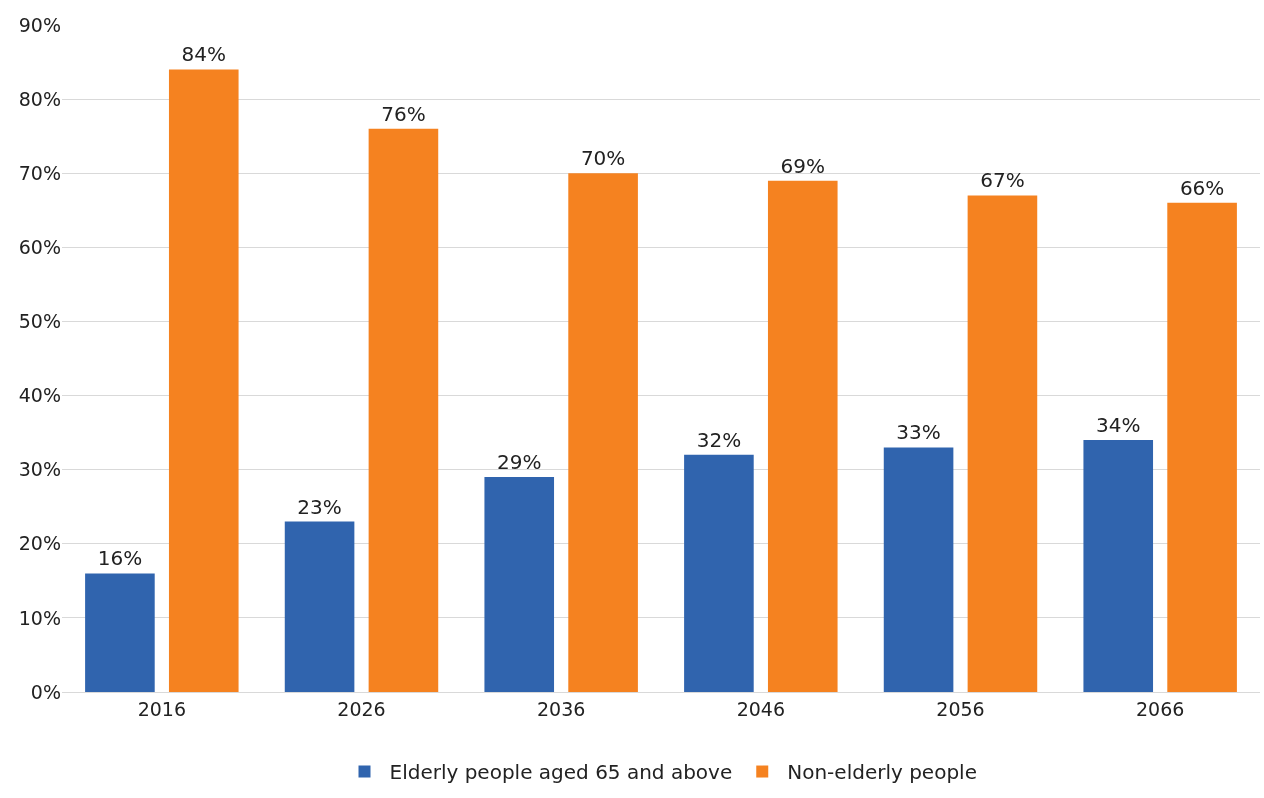  Describe the element at coordinates (39, 98) in the screenshot. I see `y-tick-label: 80%` at that location.